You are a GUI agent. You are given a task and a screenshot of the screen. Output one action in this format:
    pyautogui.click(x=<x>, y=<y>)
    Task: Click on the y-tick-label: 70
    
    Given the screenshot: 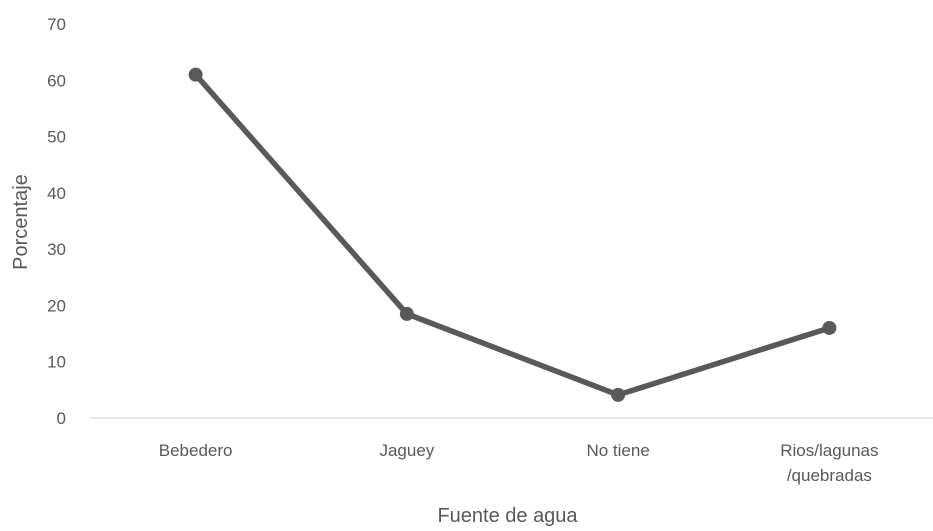 What is the action you would take?
    pyautogui.click(x=56, y=24)
    